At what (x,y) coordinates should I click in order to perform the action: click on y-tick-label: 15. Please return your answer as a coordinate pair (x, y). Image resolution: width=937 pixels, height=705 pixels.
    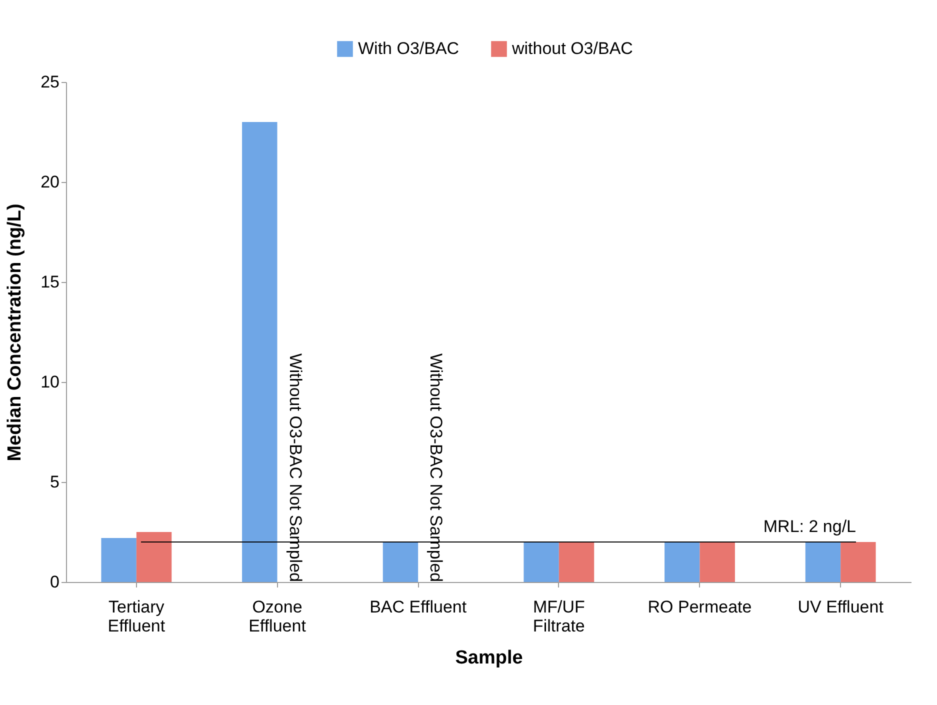
    Looking at the image, I should click on (50, 282).